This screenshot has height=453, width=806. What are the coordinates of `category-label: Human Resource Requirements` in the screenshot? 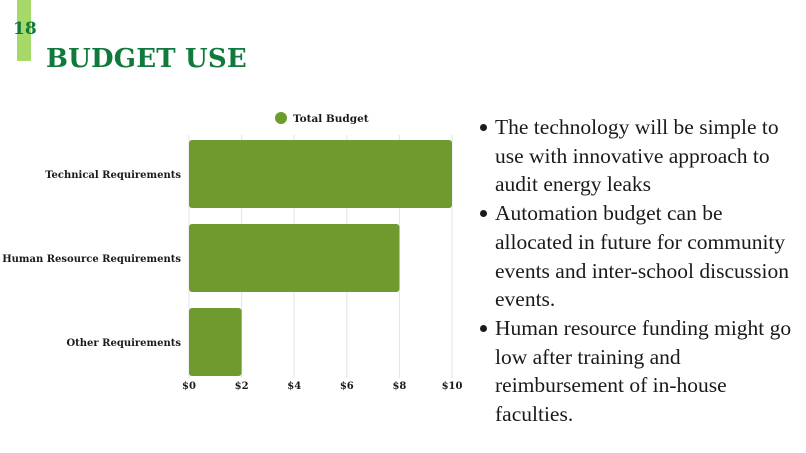 It's located at (91, 259).